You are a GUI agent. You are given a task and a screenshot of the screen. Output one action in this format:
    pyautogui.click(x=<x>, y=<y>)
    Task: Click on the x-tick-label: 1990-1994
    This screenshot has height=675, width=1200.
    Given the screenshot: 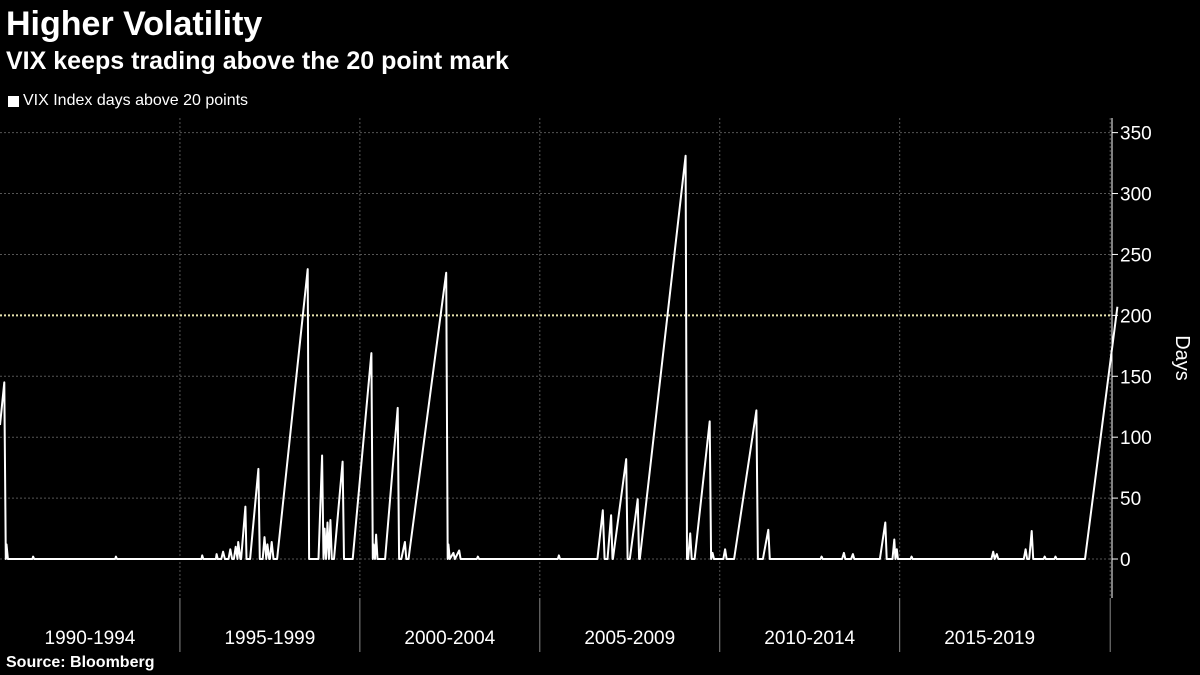 What is the action you would take?
    pyautogui.click(x=90, y=638)
    